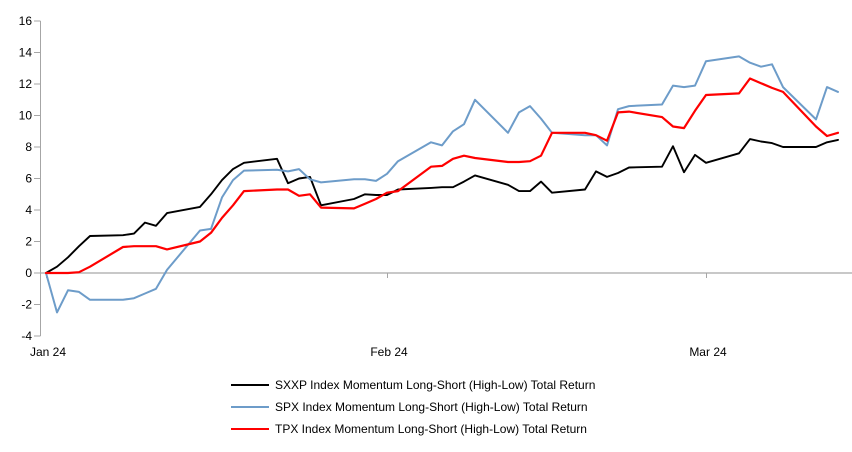 This screenshot has height=452, width=852. Describe the element at coordinates (708, 352) in the screenshot. I see `x-axis-tick-label: Mar 24` at that location.